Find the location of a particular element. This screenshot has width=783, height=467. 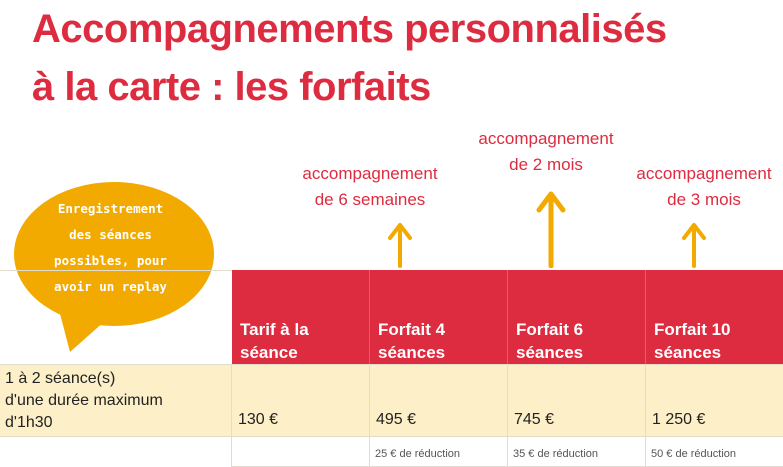

price-forfait-6: 745 € is located at coordinates (576, 400).